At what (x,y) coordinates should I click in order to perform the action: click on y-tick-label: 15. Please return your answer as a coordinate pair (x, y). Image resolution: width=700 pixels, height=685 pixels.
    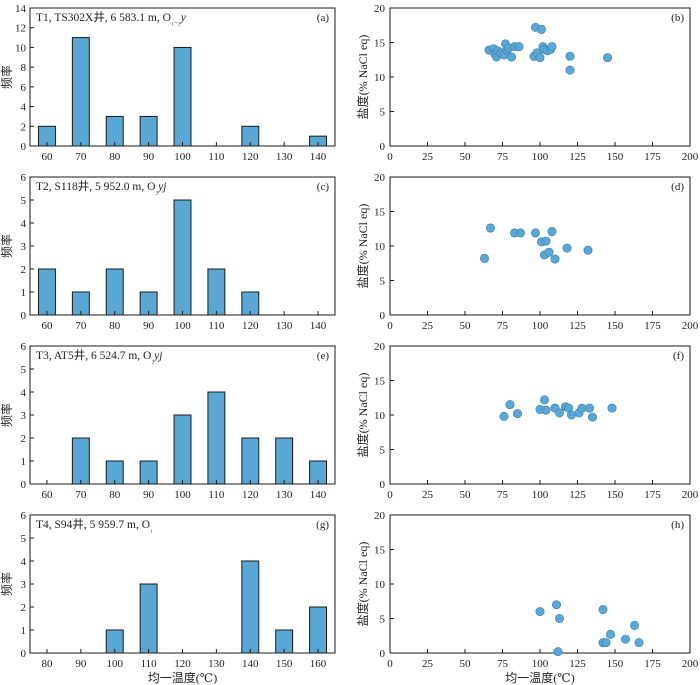
    Looking at the image, I should click on (380, 551).